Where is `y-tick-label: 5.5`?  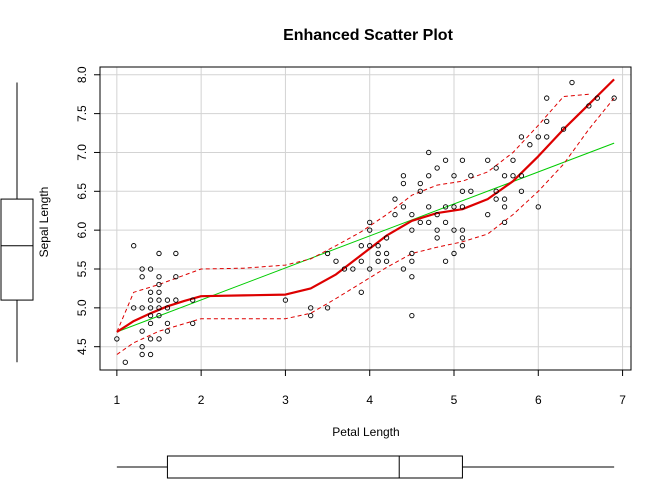
y-tick-label: 5.5 is located at coordinates (82, 268).